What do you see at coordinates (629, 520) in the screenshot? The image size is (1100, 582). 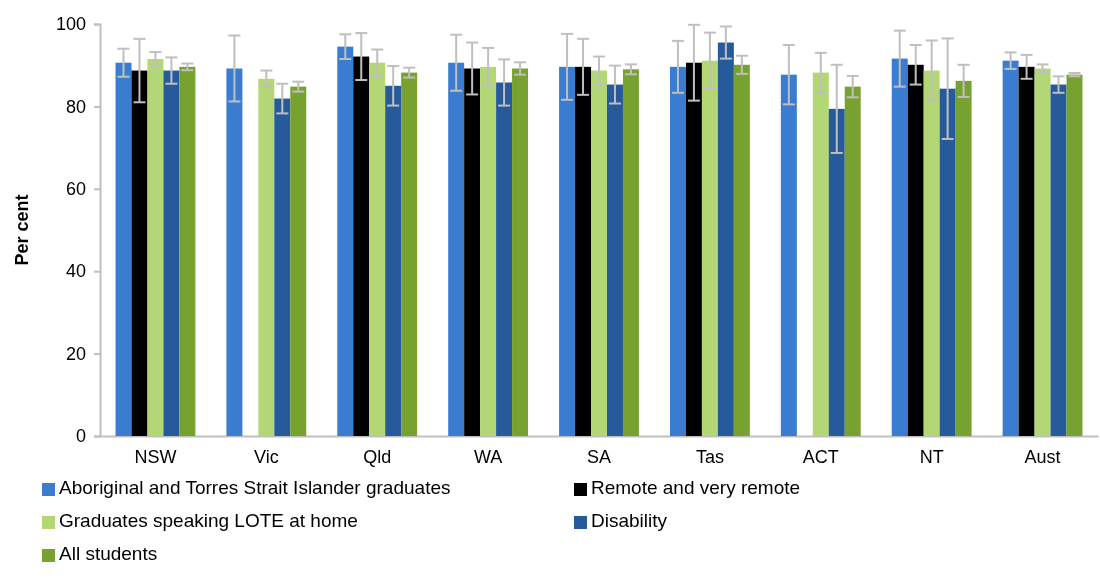 I see `legend-label: Disability` at bounding box center [629, 520].